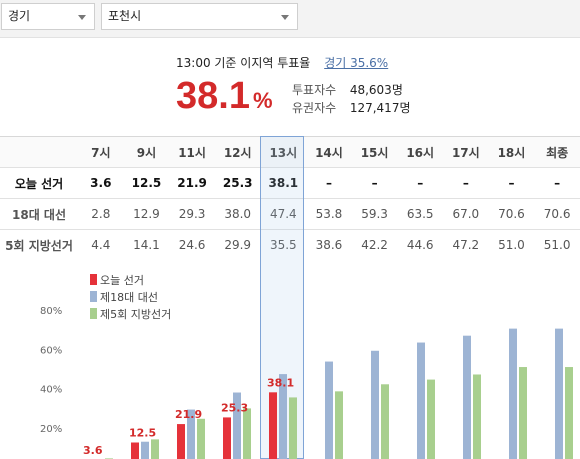 Image resolution: width=580 pixels, height=459 pixels. I want to click on data-label: 21.9, so click(188, 414).